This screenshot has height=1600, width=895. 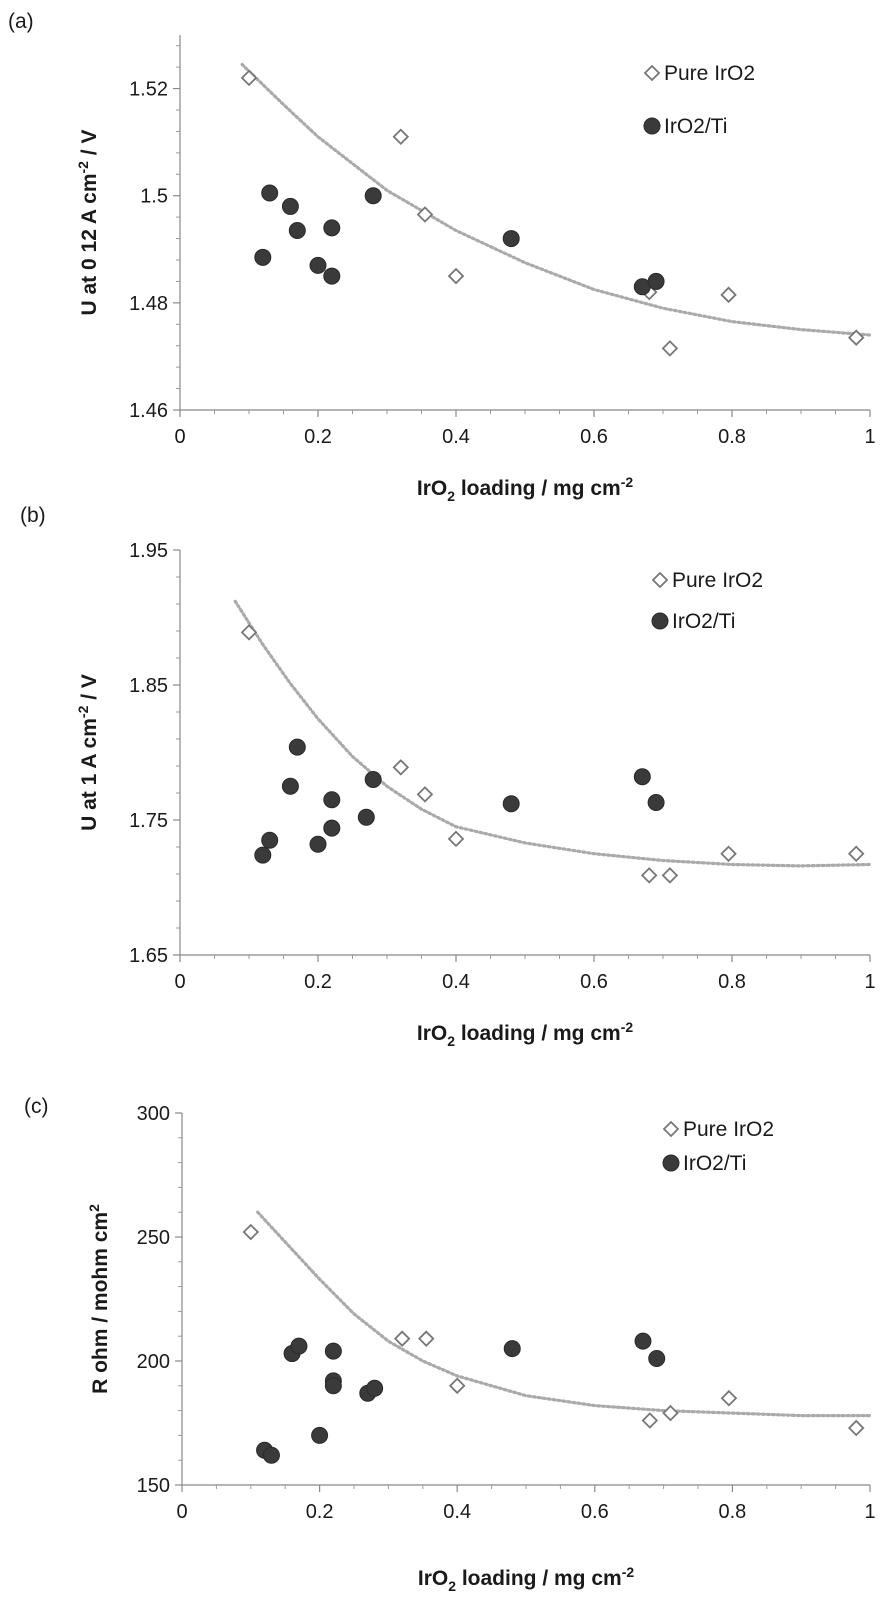 What do you see at coordinates (21, 21) in the screenshot?
I see `panel-label: (a)` at bounding box center [21, 21].